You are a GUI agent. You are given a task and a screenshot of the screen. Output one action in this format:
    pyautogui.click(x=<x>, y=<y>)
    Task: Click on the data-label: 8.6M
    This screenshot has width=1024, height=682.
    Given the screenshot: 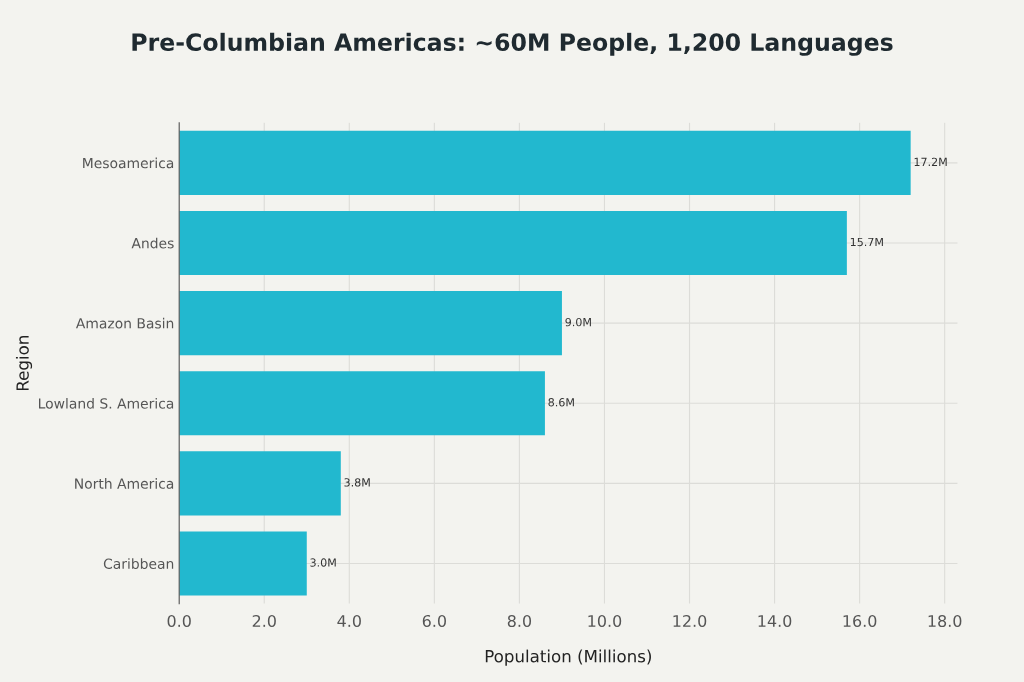 What is the action you would take?
    pyautogui.click(x=561, y=402)
    